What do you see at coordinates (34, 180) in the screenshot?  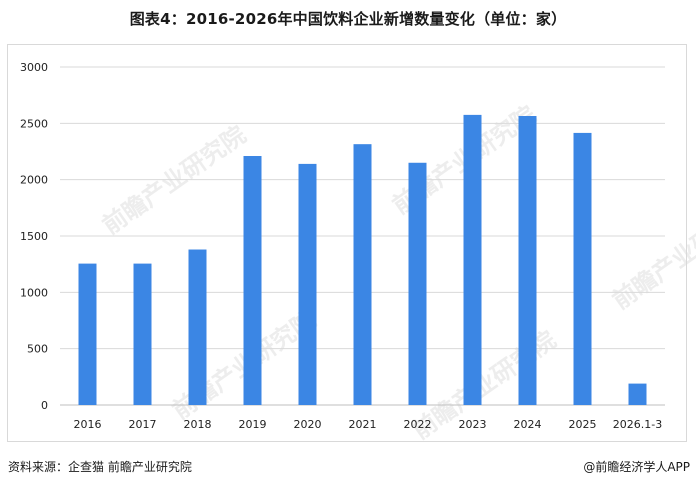 I see `y-tick-label: 2000` at bounding box center [34, 180].